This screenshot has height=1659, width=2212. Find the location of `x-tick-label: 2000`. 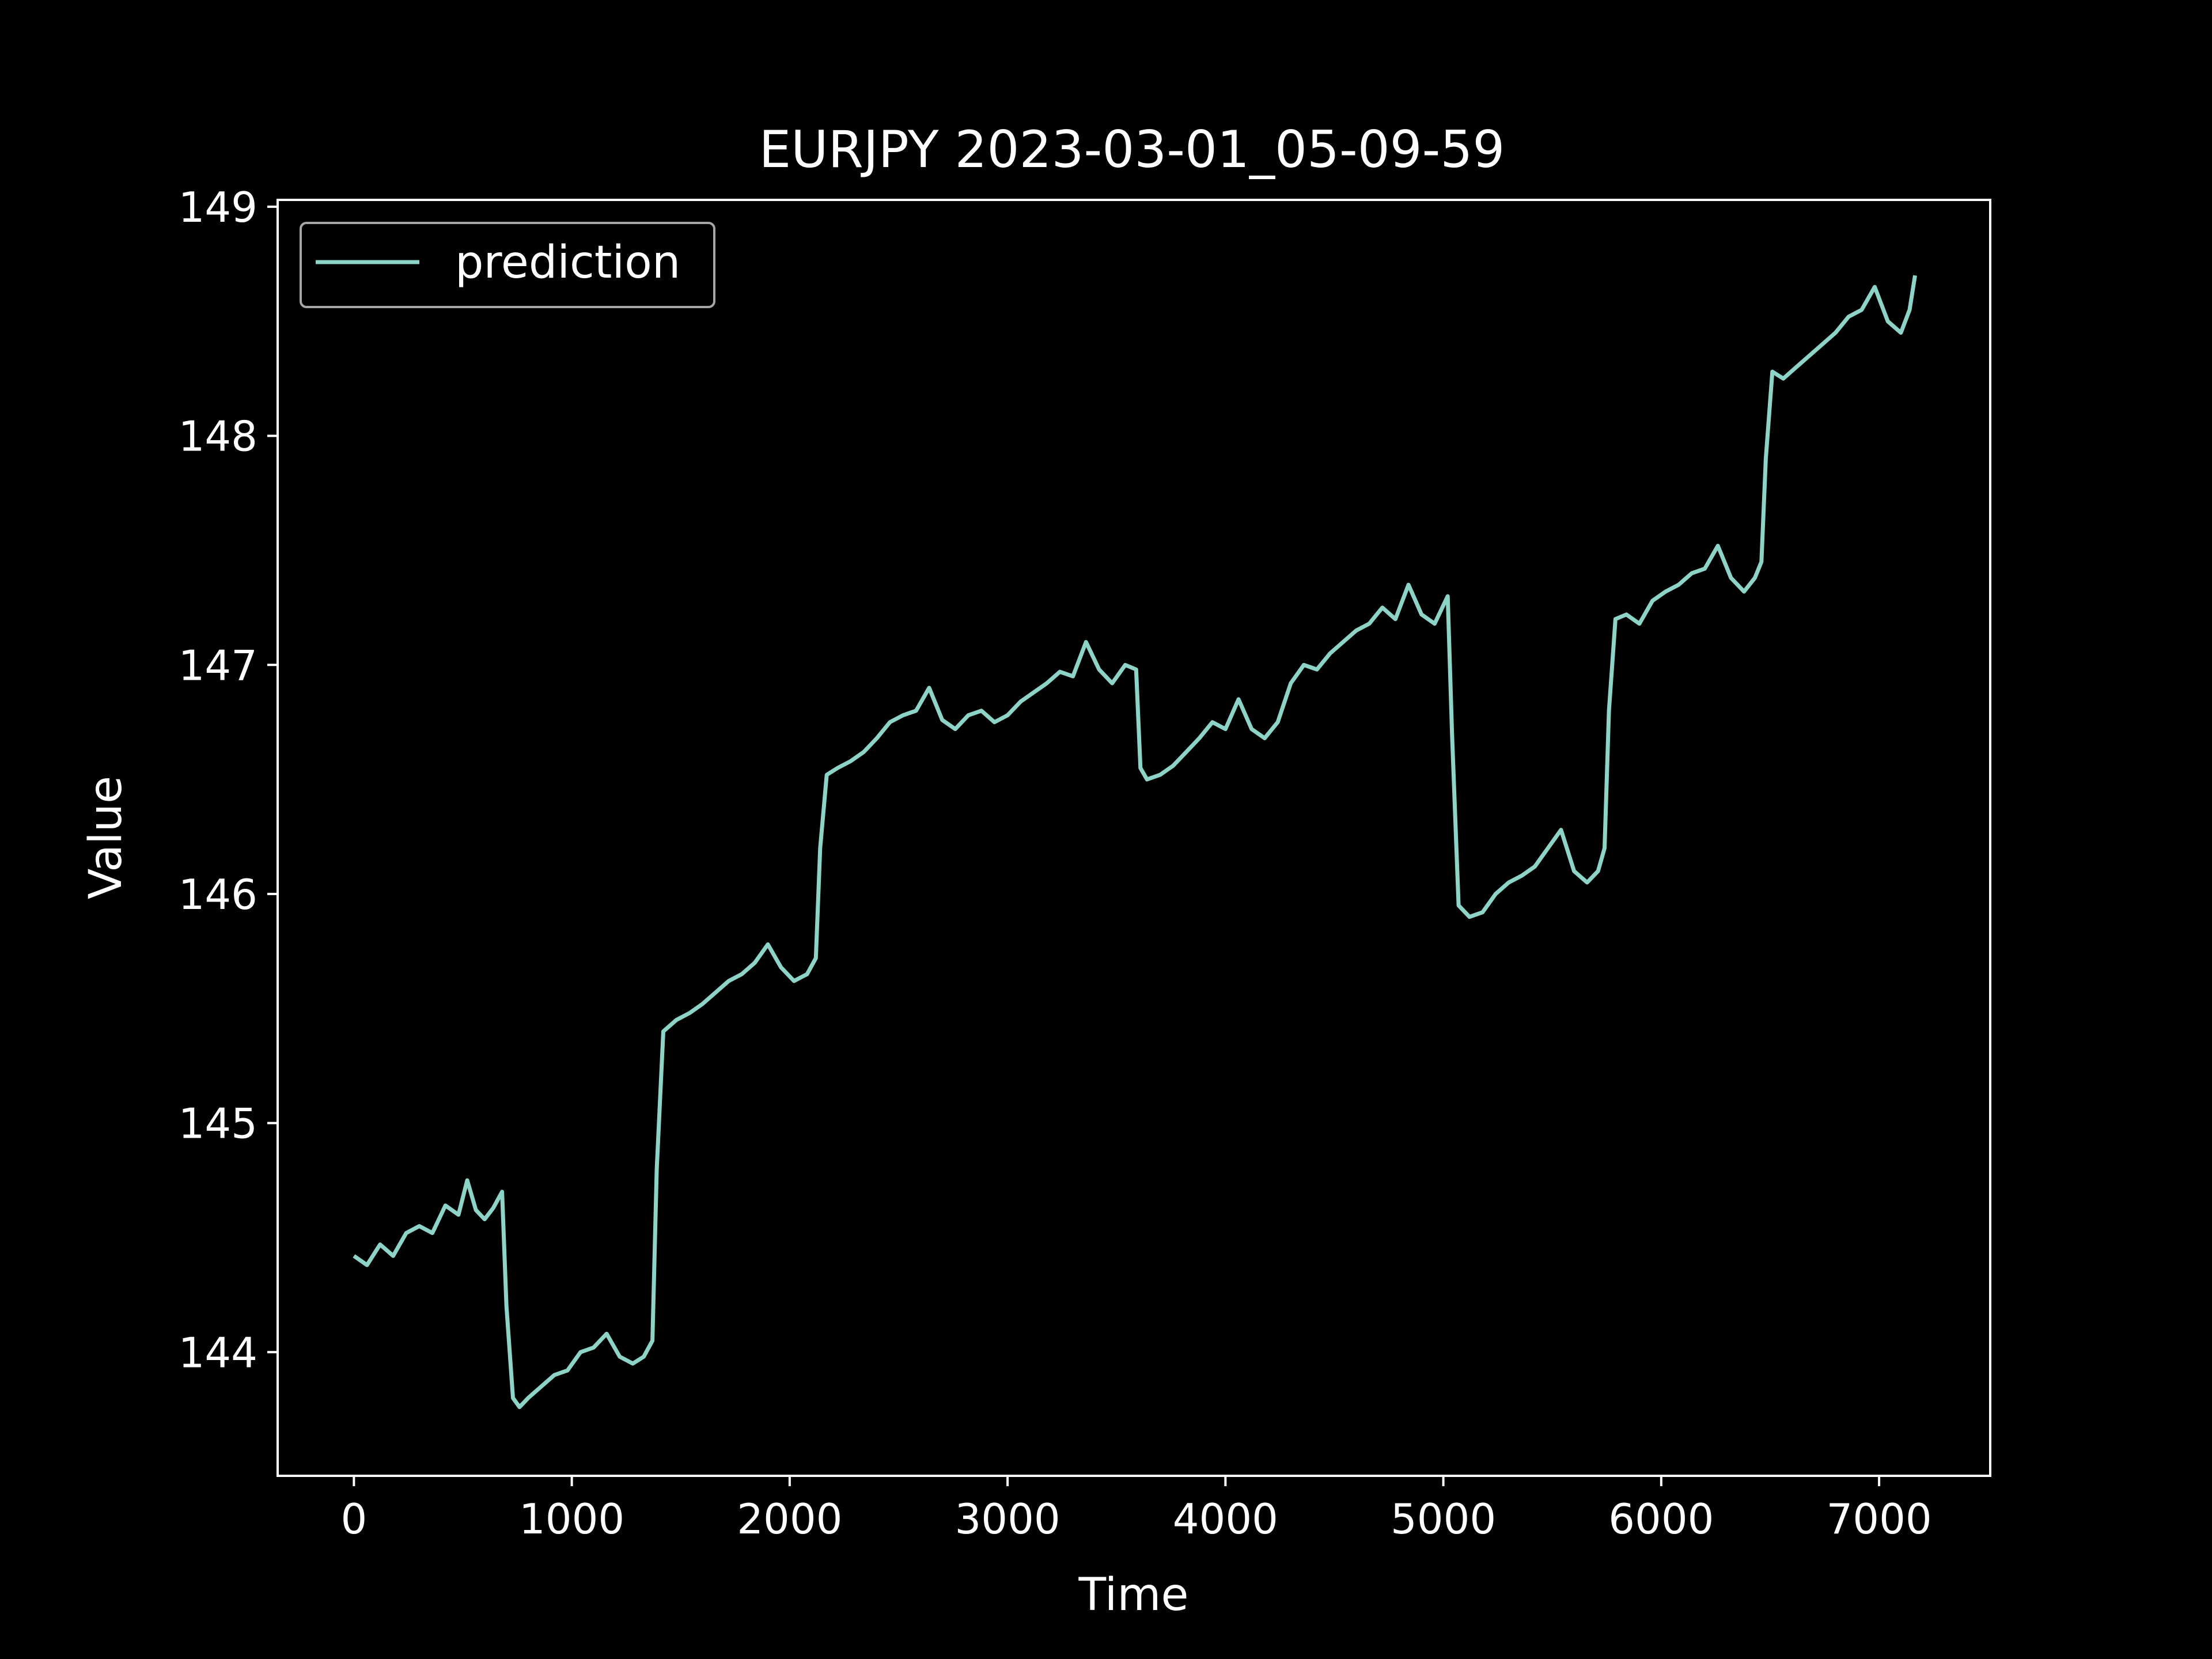

x-tick-label: 2000 is located at coordinates (789, 1519).